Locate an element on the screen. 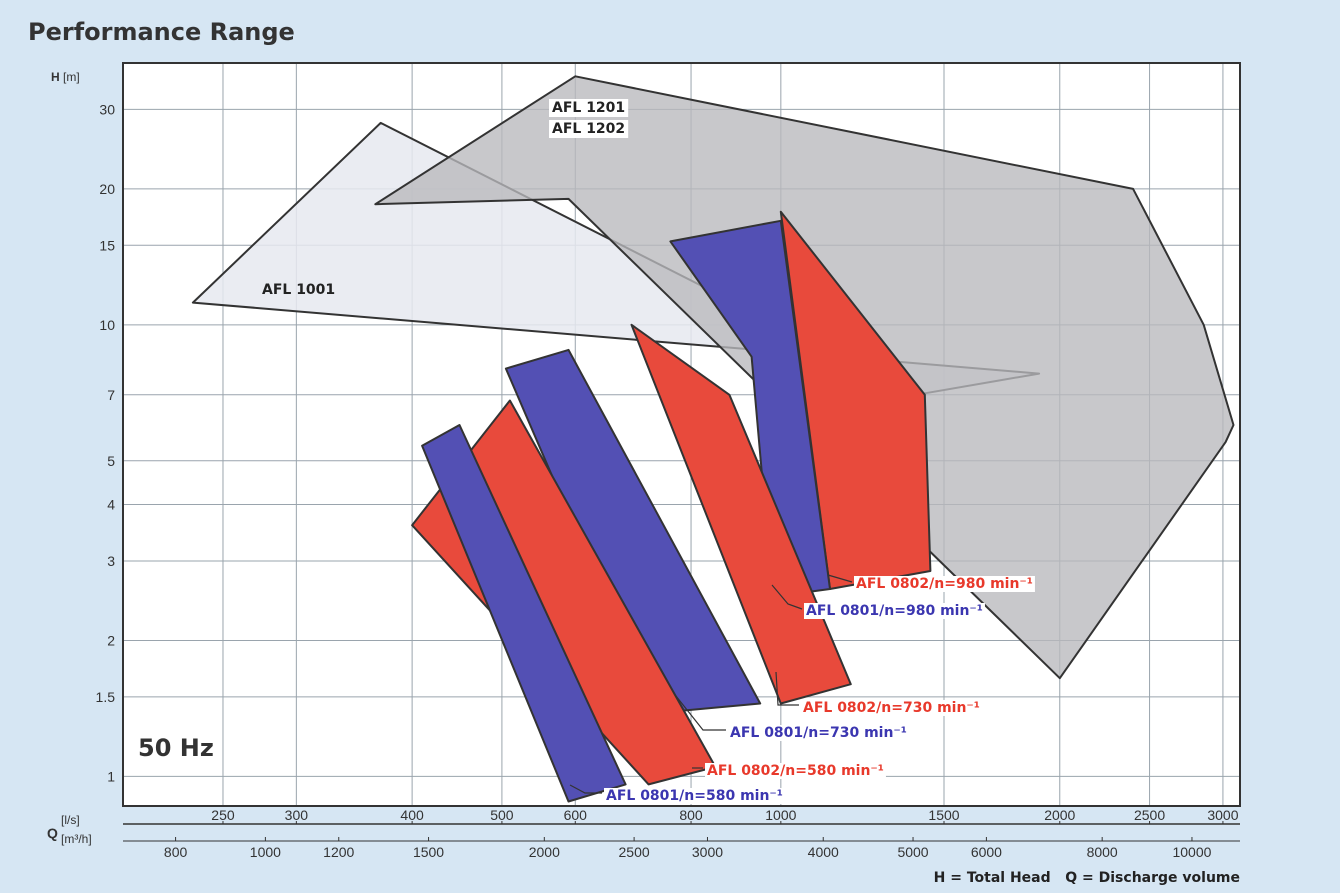  x-tick-label-m3h: 1000 is located at coordinates (265, 852).